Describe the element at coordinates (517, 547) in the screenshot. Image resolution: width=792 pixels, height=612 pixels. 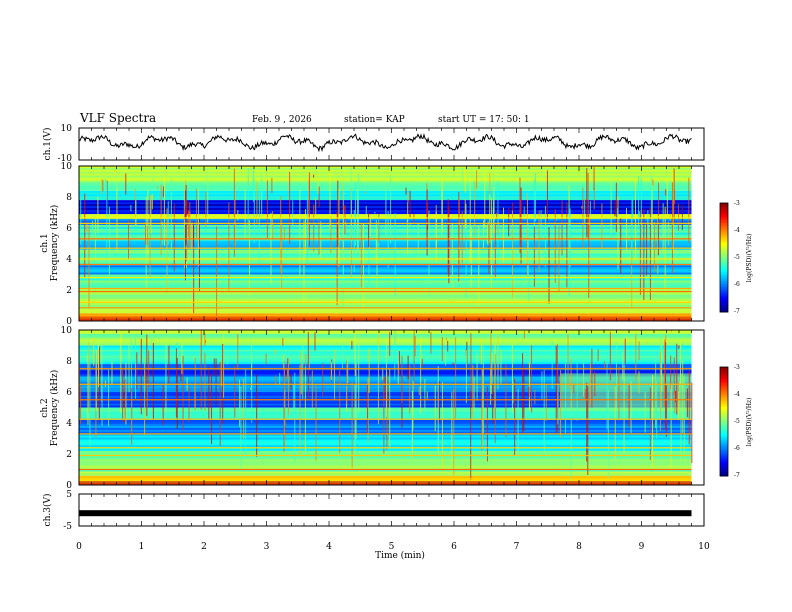
I see `xtick-7: 7` at that location.